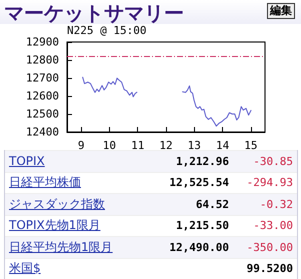 This screenshot has width=301, height=279. Describe the element at coordinates (269, 183) in the screenshot. I see `text: -294.93` at that location.